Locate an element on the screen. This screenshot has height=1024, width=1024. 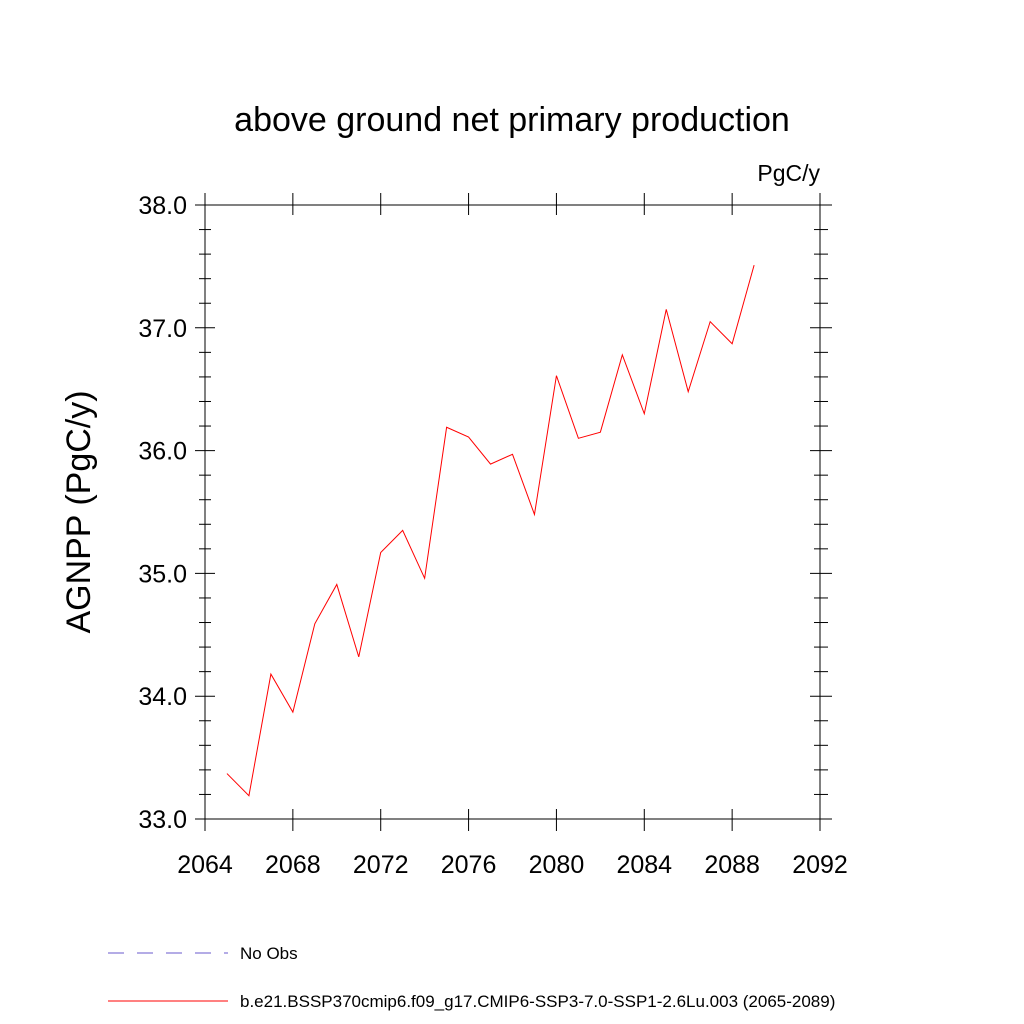
x-tick-label: 2072 is located at coordinates (381, 865).